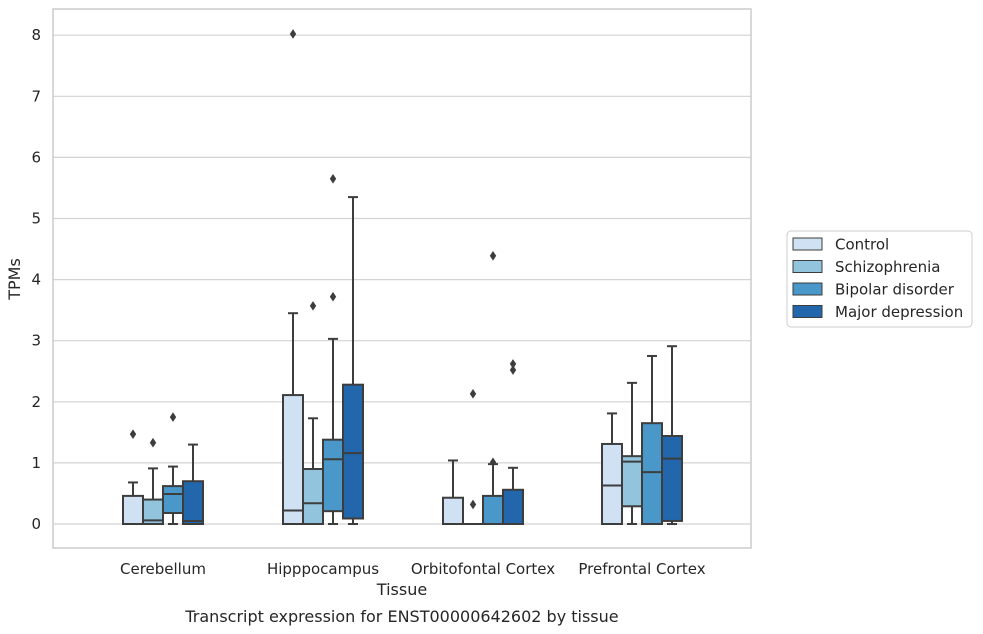  Describe the element at coordinates (899, 312) in the screenshot. I see `legend-label: Major depression` at that location.